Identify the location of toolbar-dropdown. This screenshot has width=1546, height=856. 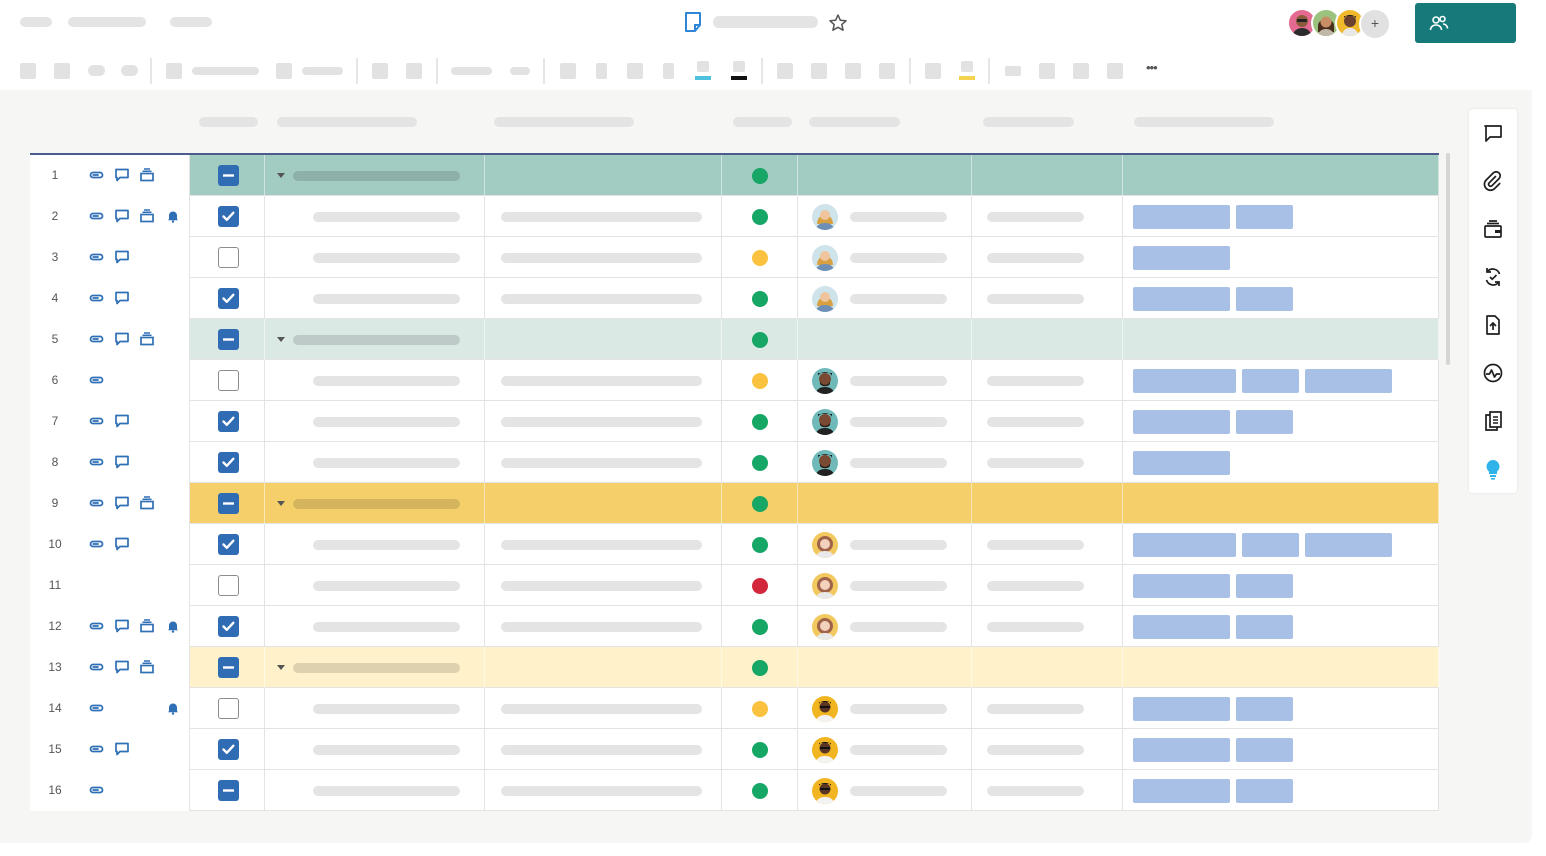
(322, 71).